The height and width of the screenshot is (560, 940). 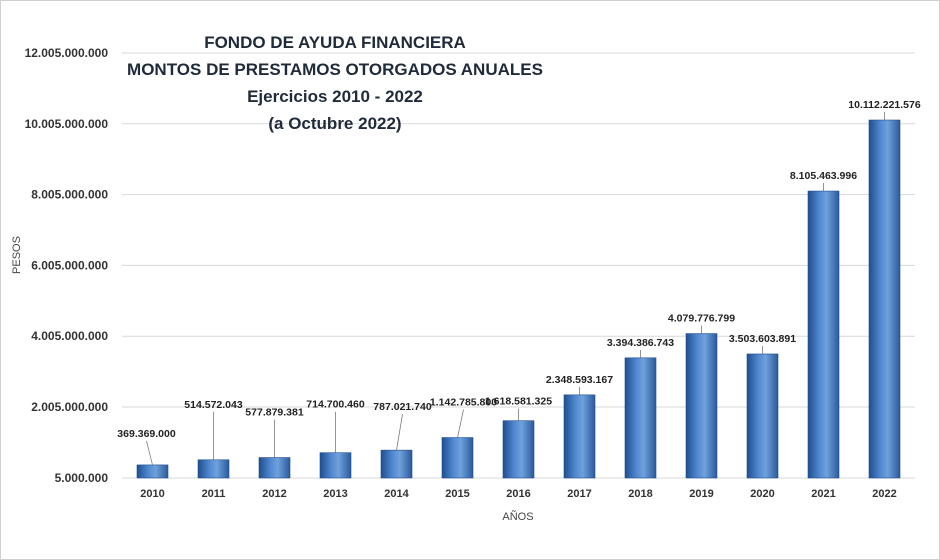 What do you see at coordinates (579, 494) in the screenshot?
I see `x-tick-label: 2017` at bounding box center [579, 494].